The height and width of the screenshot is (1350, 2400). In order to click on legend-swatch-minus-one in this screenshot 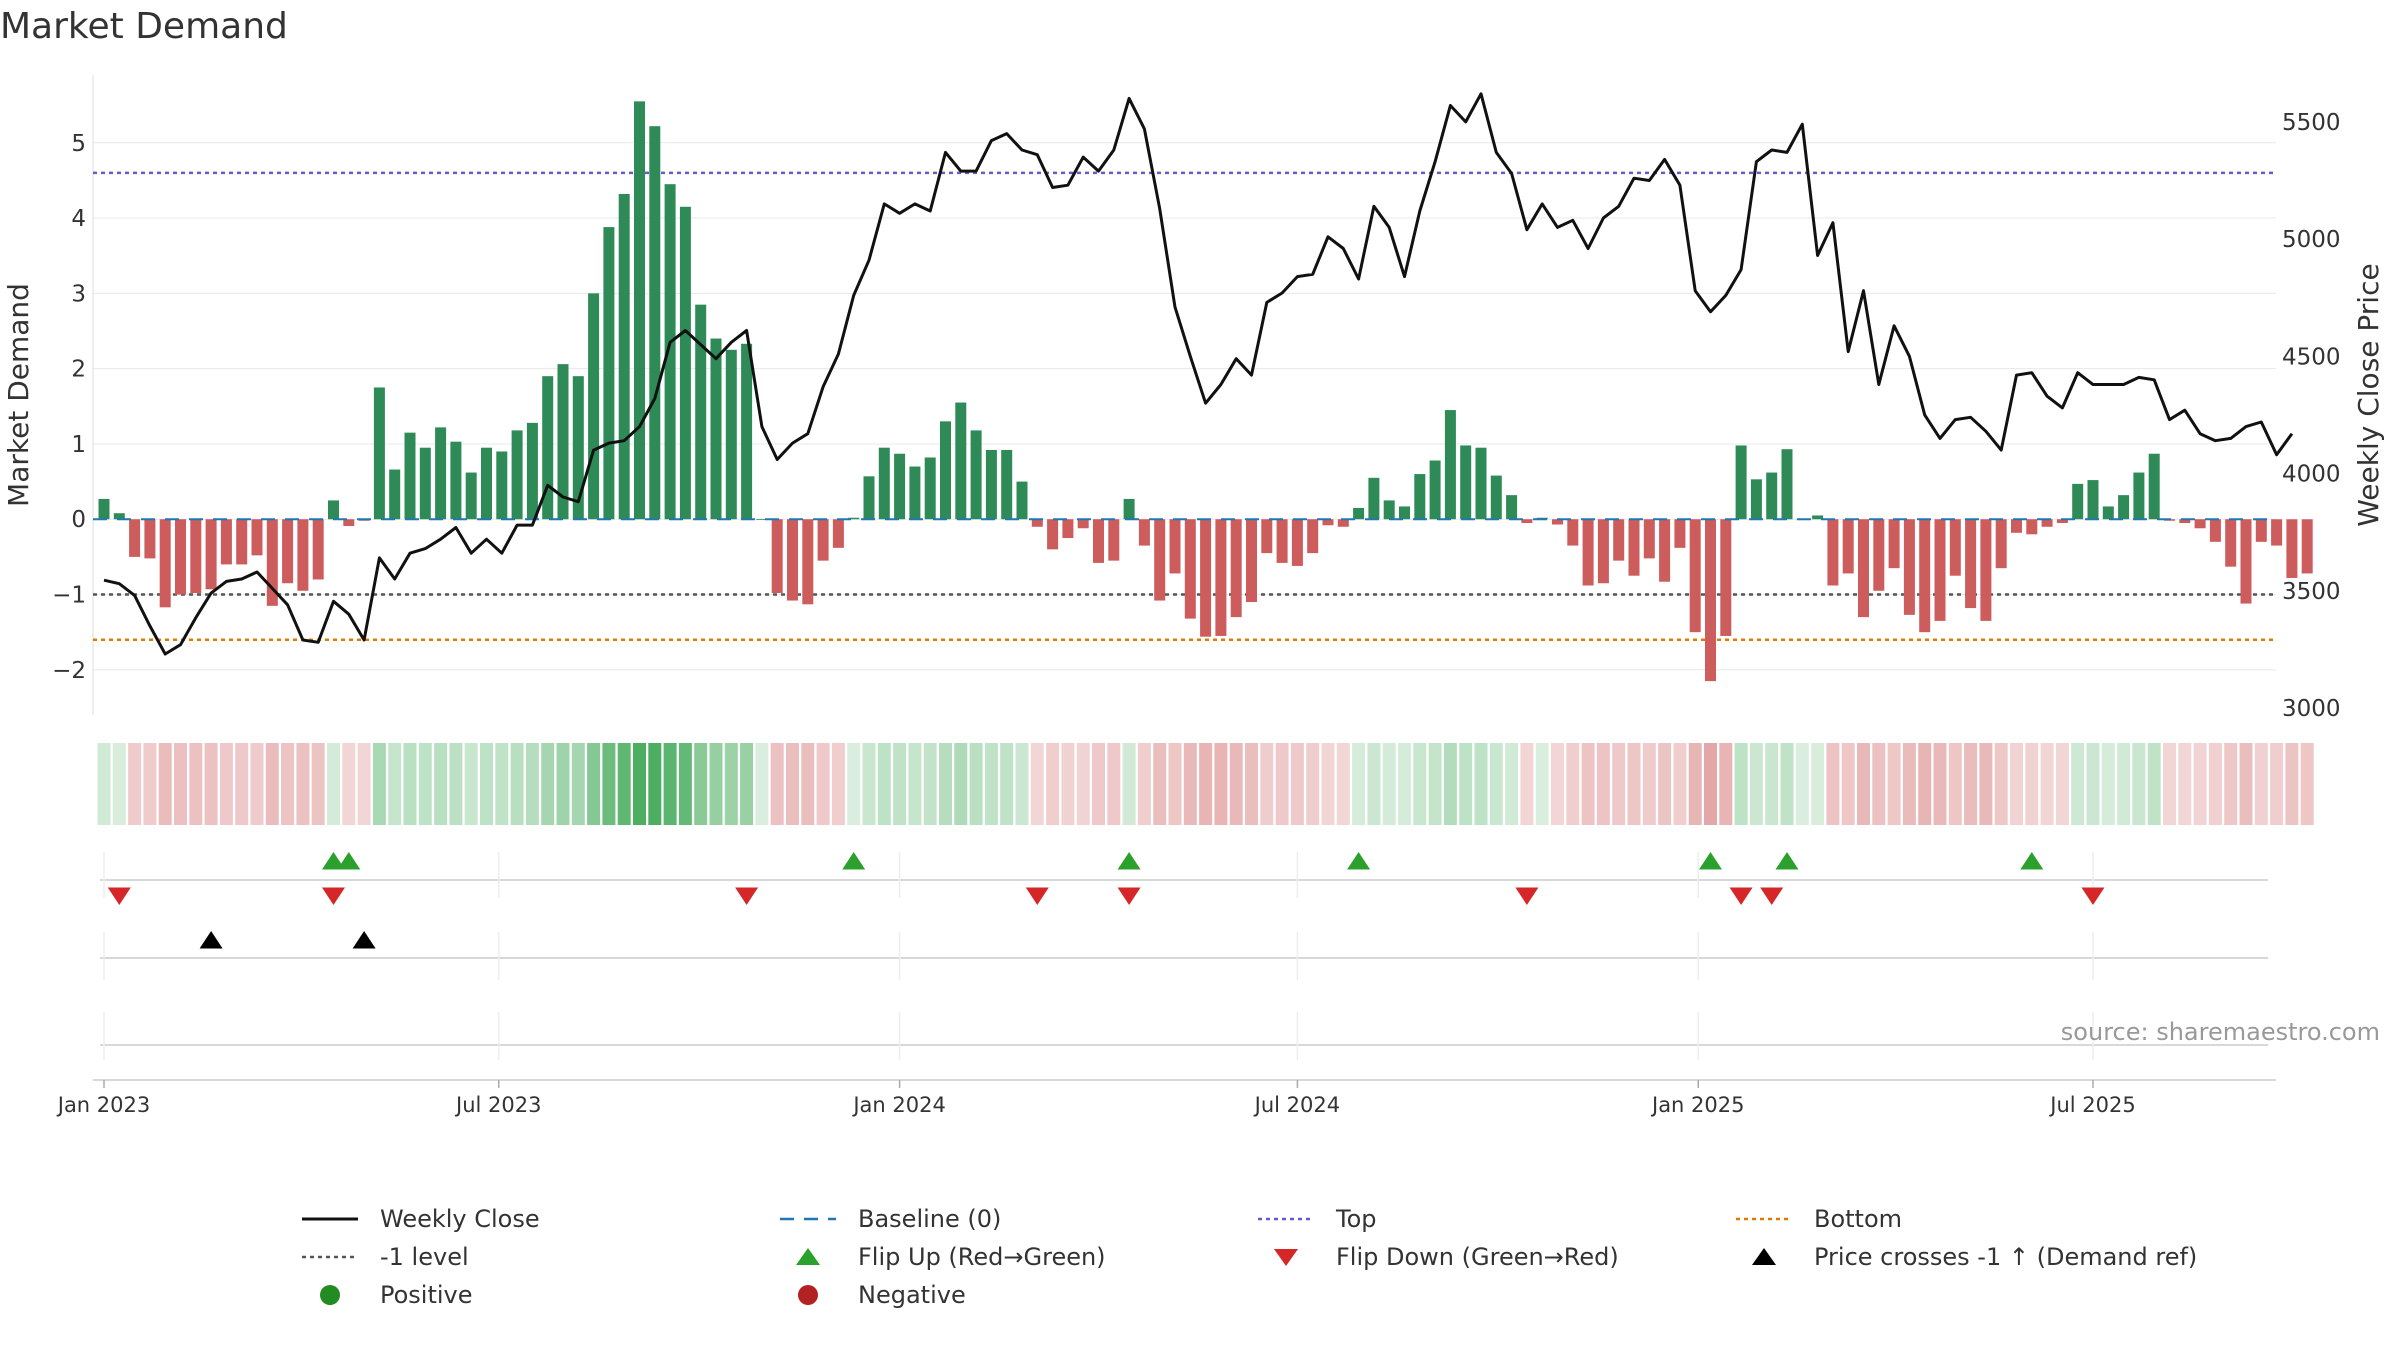, I will do `click(330, 1257)`.